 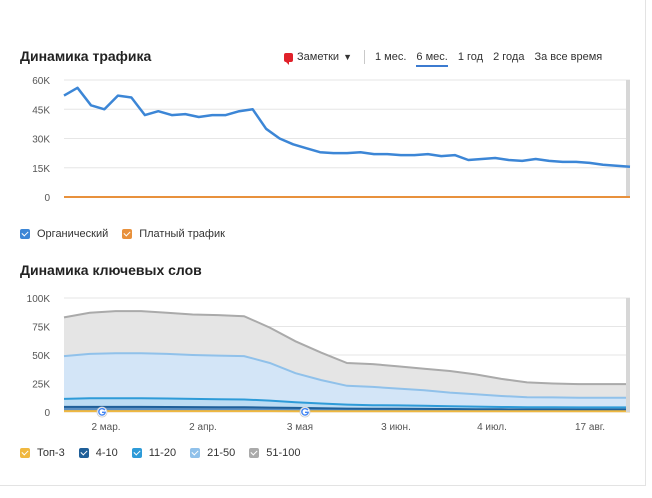 I want to click on notes-label: Заметки, so click(x=318, y=57).